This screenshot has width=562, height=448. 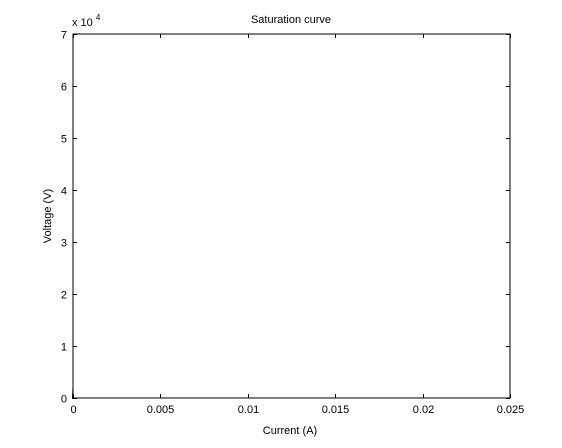 What do you see at coordinates (82, 23) in the screenshot?
I see `y-axis-exponent-base: x 10` at bounding box center [82, 23].